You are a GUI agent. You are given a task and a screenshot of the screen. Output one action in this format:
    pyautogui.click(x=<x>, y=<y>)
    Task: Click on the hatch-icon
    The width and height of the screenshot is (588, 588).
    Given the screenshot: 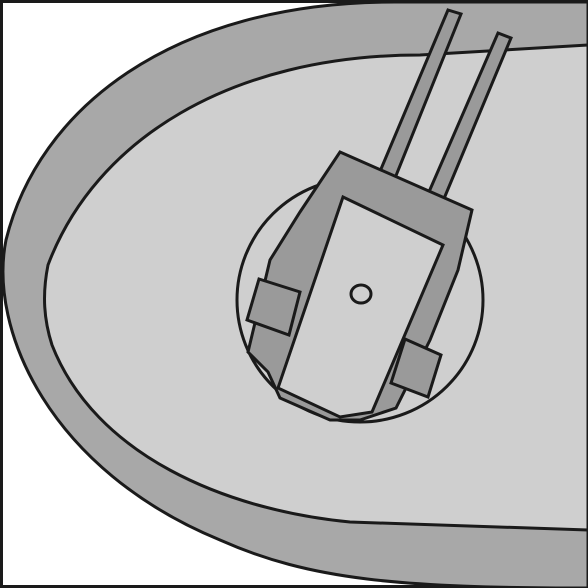 What is the action you would take?
    pyautogui.click(x=361, y=294)
    